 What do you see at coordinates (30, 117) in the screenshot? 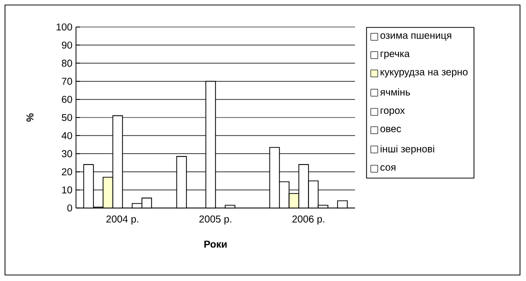
I see `y-axis-title: %` at bounding box center [30, 117].